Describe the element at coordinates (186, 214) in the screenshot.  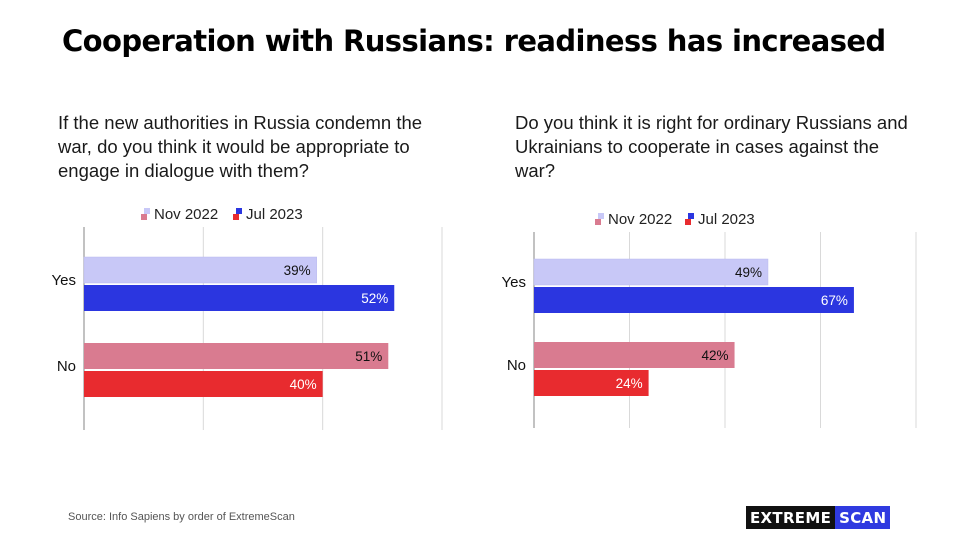
I see `legend-label: Nov 2022` at that location.